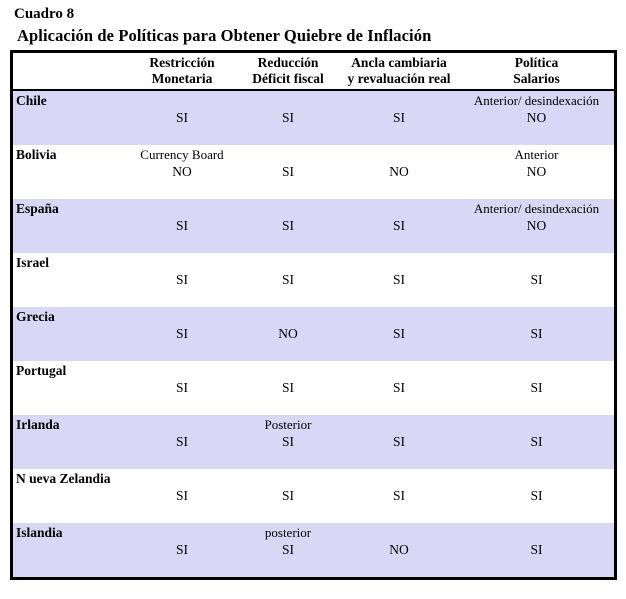 The image size is (626, 599). What do you see at coordinates (41, 370) in the screenshot?
I see `country-cell: Portugal` at bounding box center [41, 370].